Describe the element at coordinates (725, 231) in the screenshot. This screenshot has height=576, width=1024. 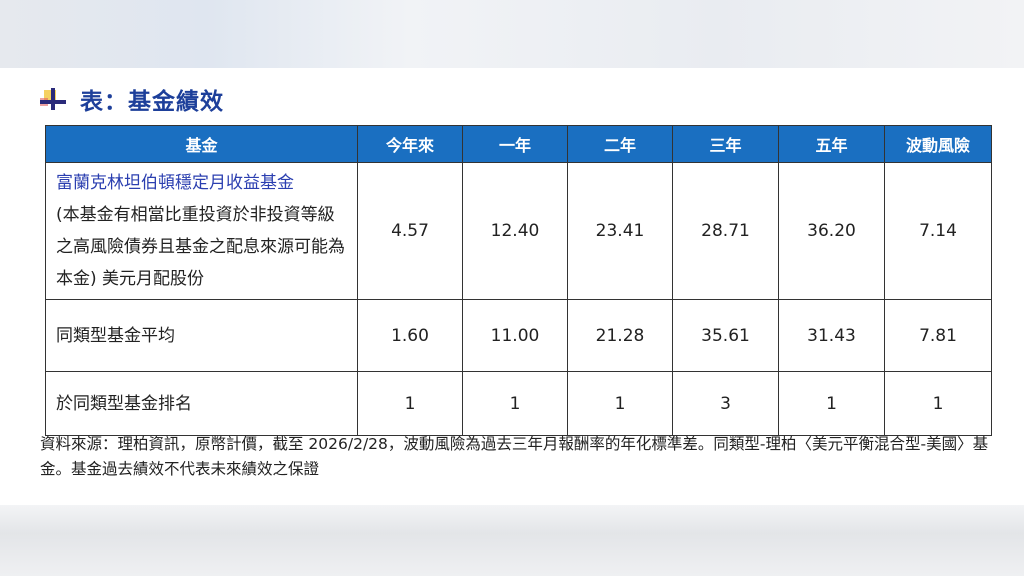
I see `value-cell: 28.71` at that location.